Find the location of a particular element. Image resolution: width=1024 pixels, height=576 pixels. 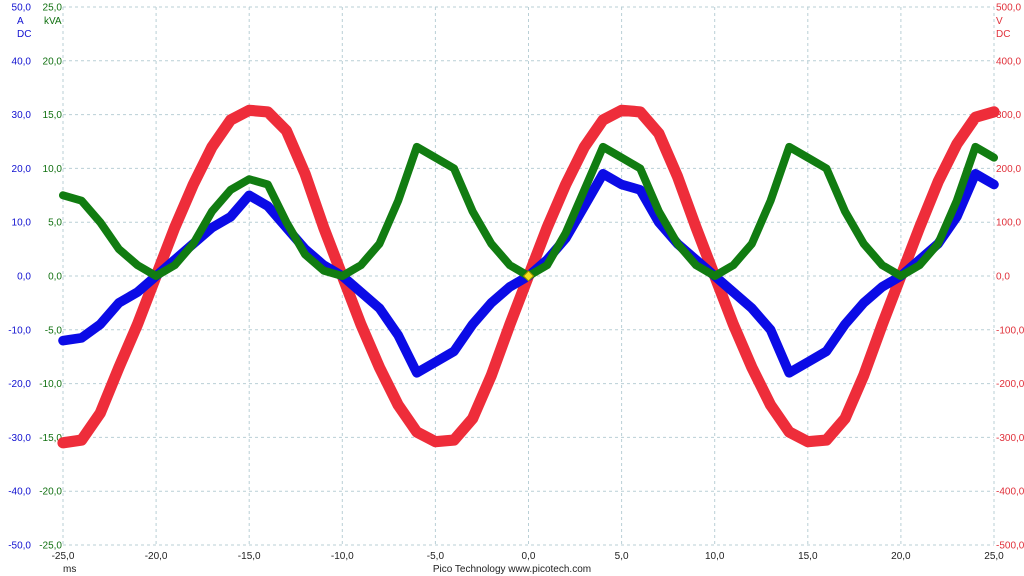

x-tick-label: -20,0 is located at coordinates (156, 556).